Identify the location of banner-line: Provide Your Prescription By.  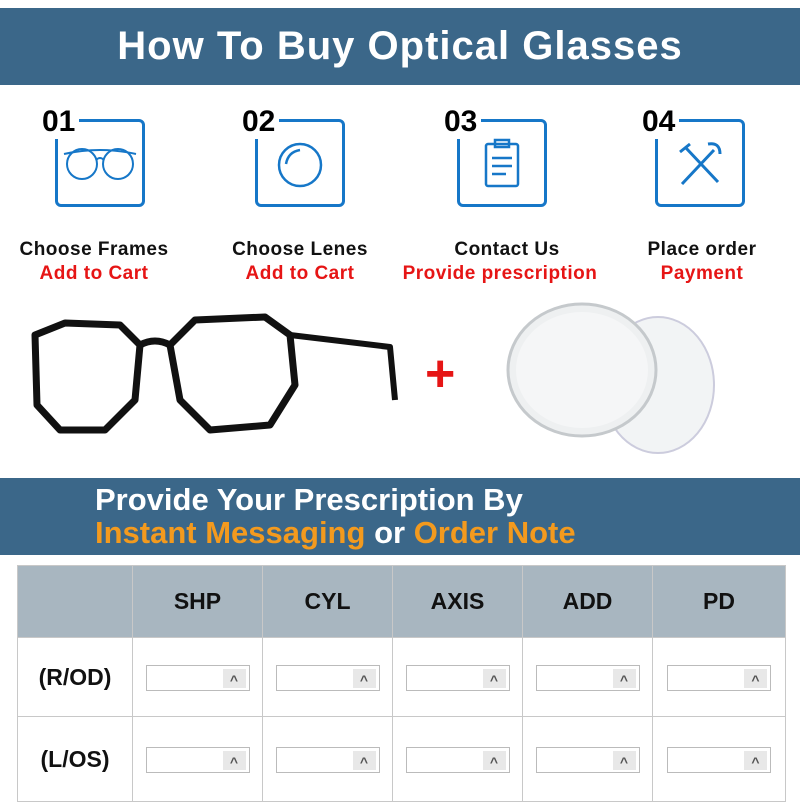
(309, 499).